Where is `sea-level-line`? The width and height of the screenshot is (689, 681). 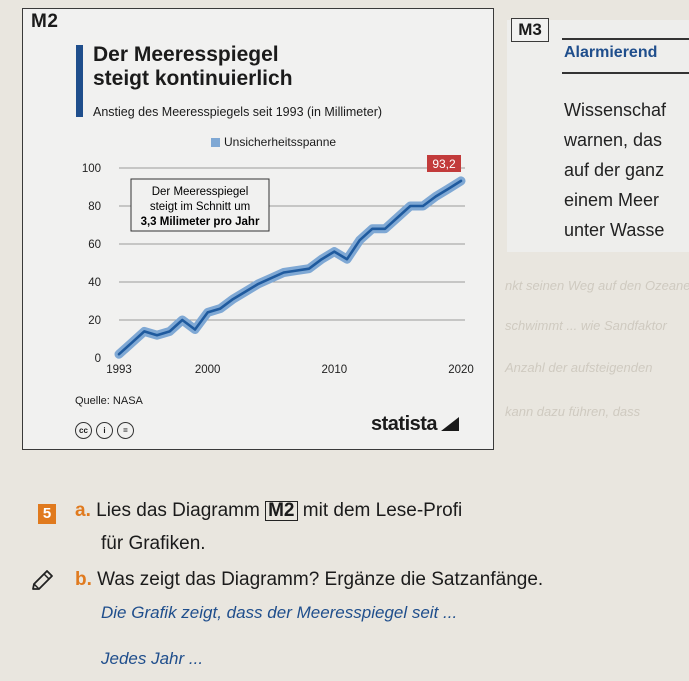
sea-level-line is located at coordinates (290, 267).